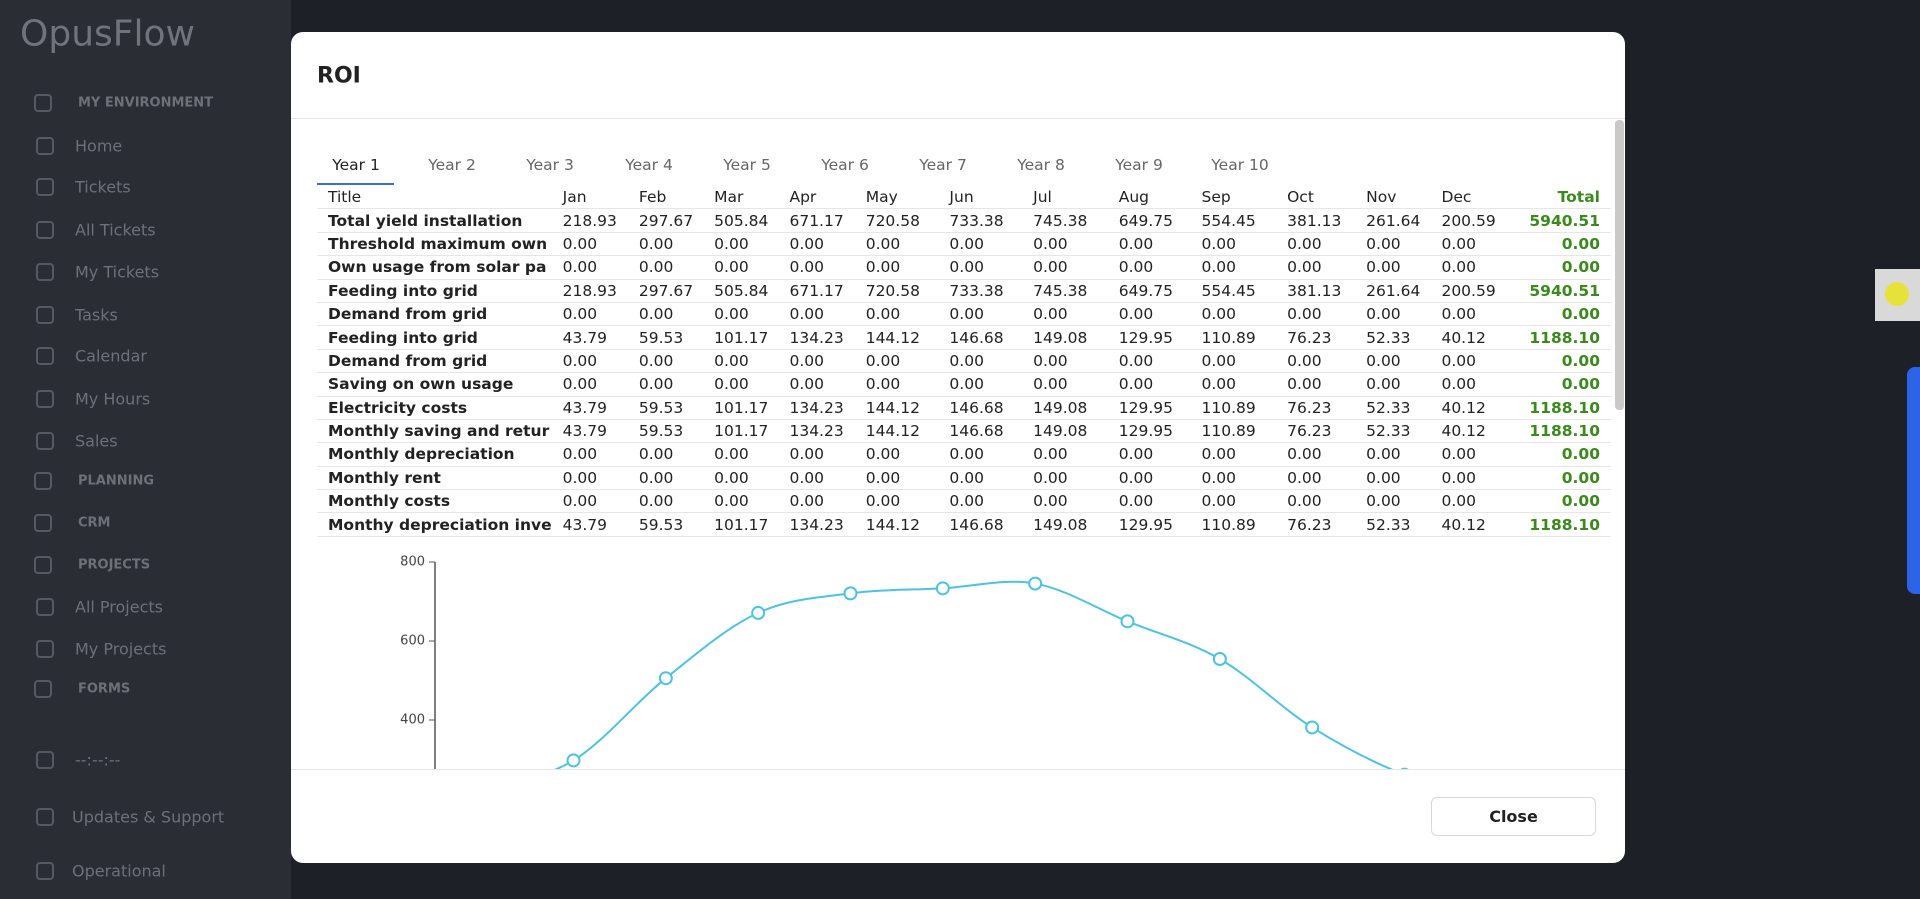  I want to click on nav-item: Operational, so click(119, 871).